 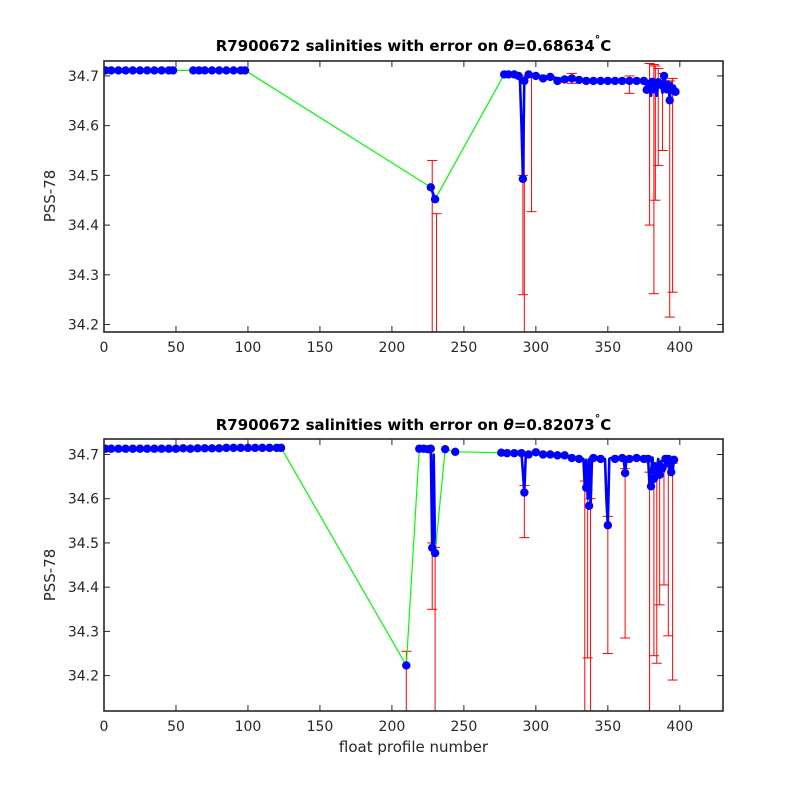 I want to click on top-y-tick-label: 34.7, so click(x=83, y=77).